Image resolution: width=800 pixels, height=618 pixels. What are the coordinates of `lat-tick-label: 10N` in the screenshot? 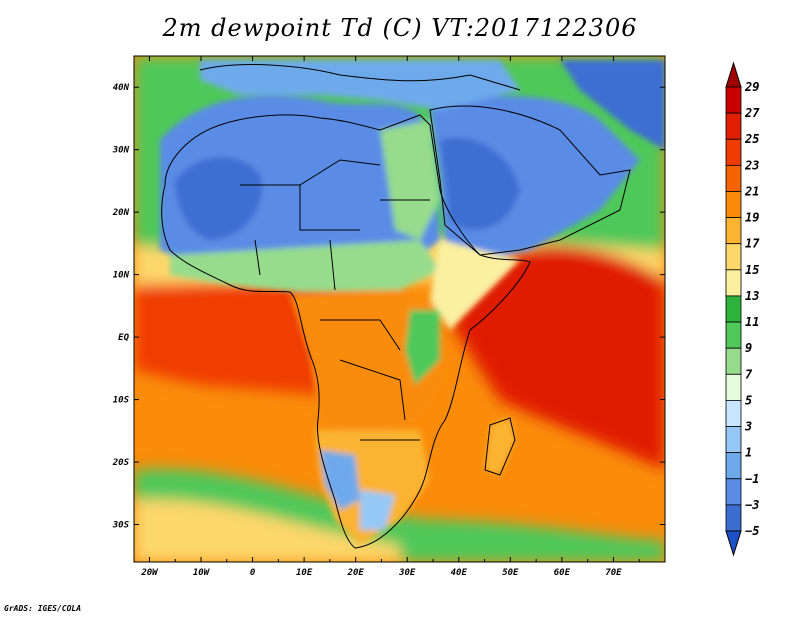 It's located at (121, 276).